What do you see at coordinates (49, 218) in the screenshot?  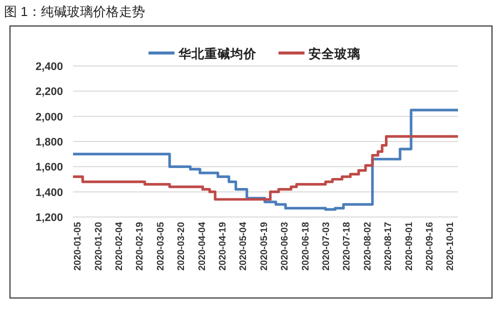 I see `y-tick-label: 1,200` at bounding box center [49, 218].